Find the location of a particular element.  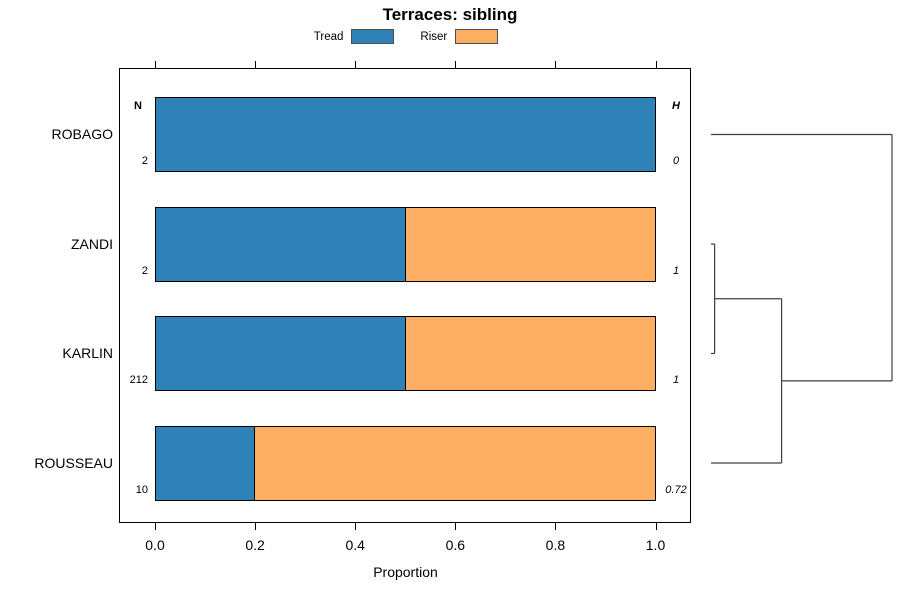

bar-row-karlin: KARLIN 212 1 is located at coordinates (450, 353).